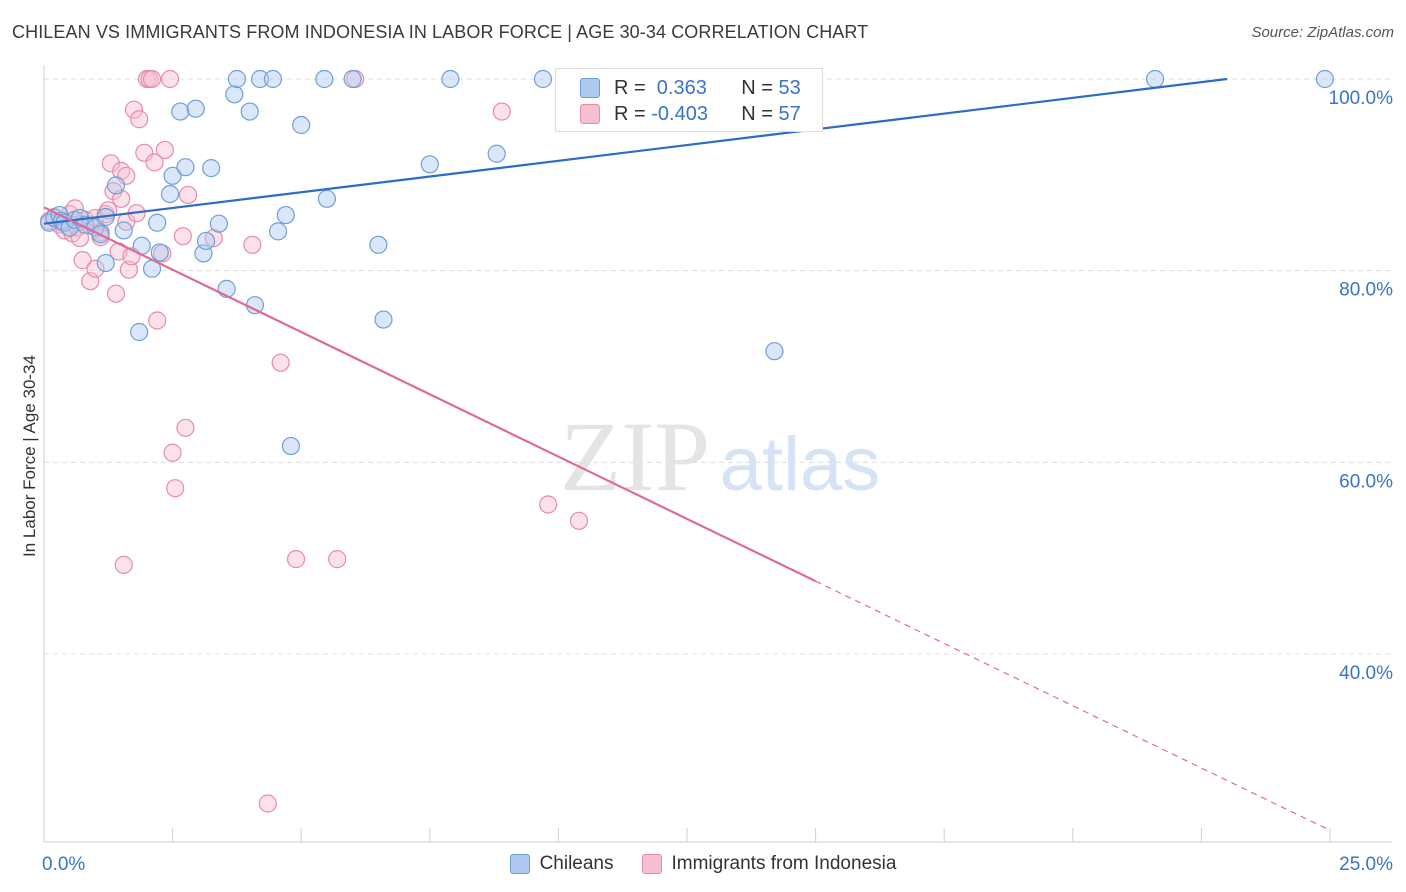 The image size is (1406, 892). Describe the element at coordinates (635, 456) in the screenshot. I see `watermark-zip: ZIP` at that location.